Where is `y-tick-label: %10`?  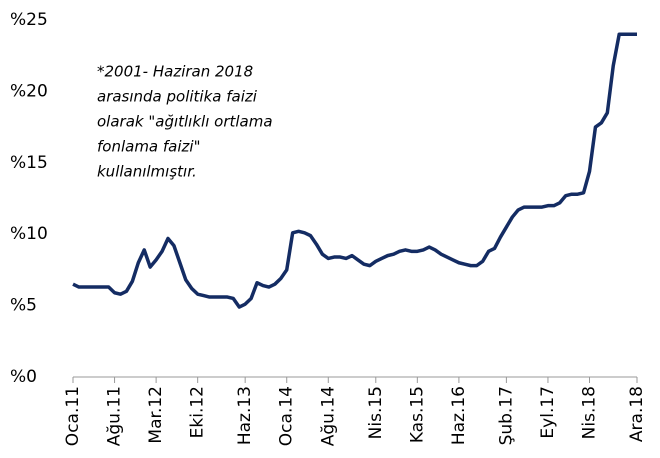
y-tick-label: %10 is located at coordinates (29, 234).